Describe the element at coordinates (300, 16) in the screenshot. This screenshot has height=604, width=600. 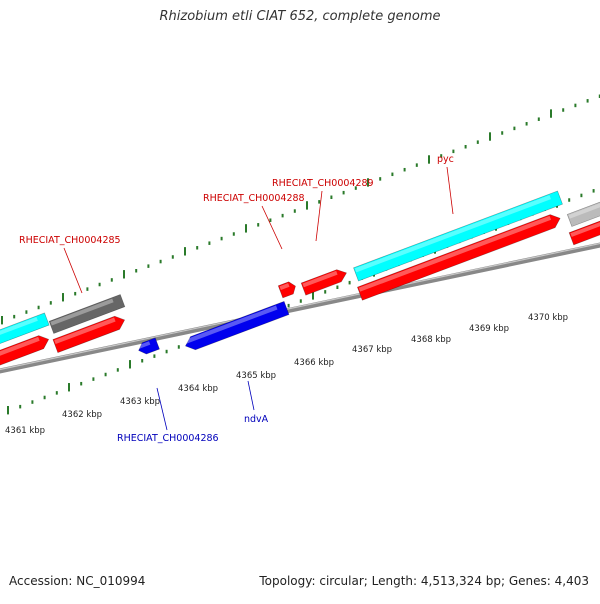
I see `map-title: Rhizobium etli CIAT 652, complete genome` at that location.